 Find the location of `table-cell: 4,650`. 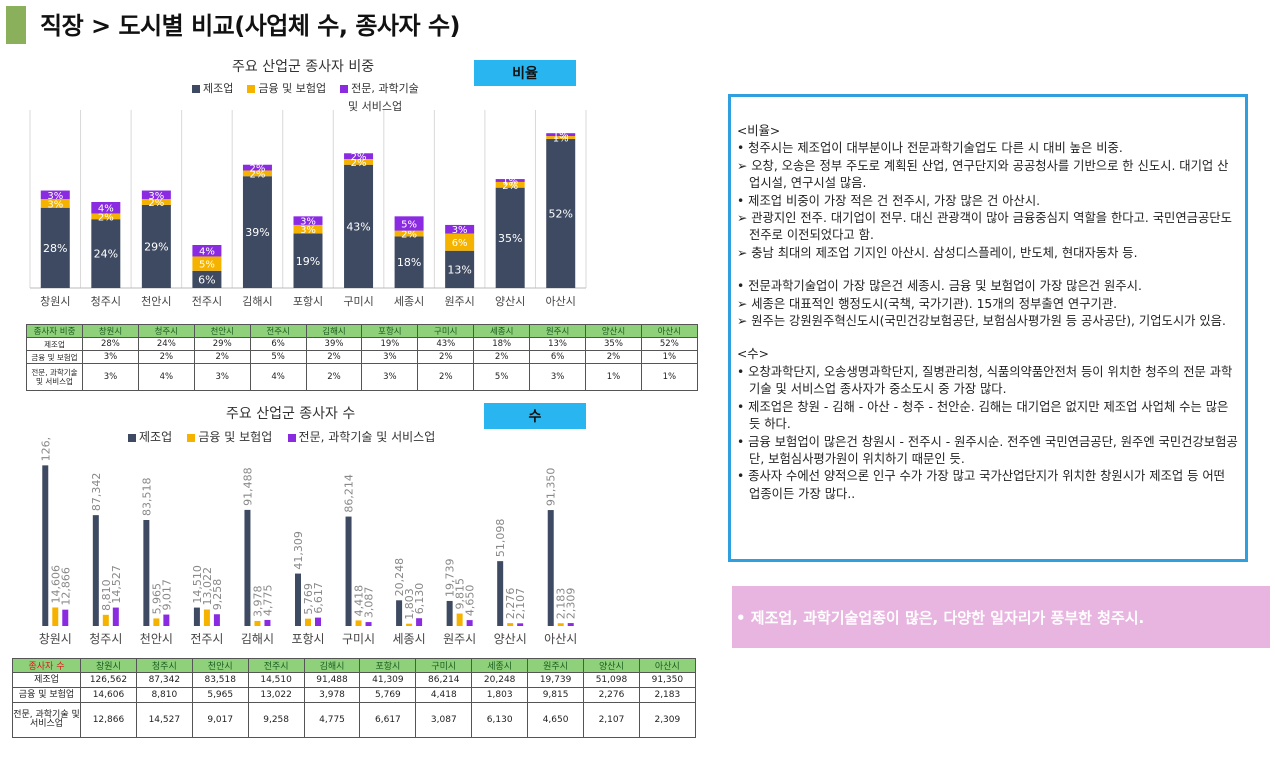

table-cell: 4,650 is located at coordinates (556, 720).